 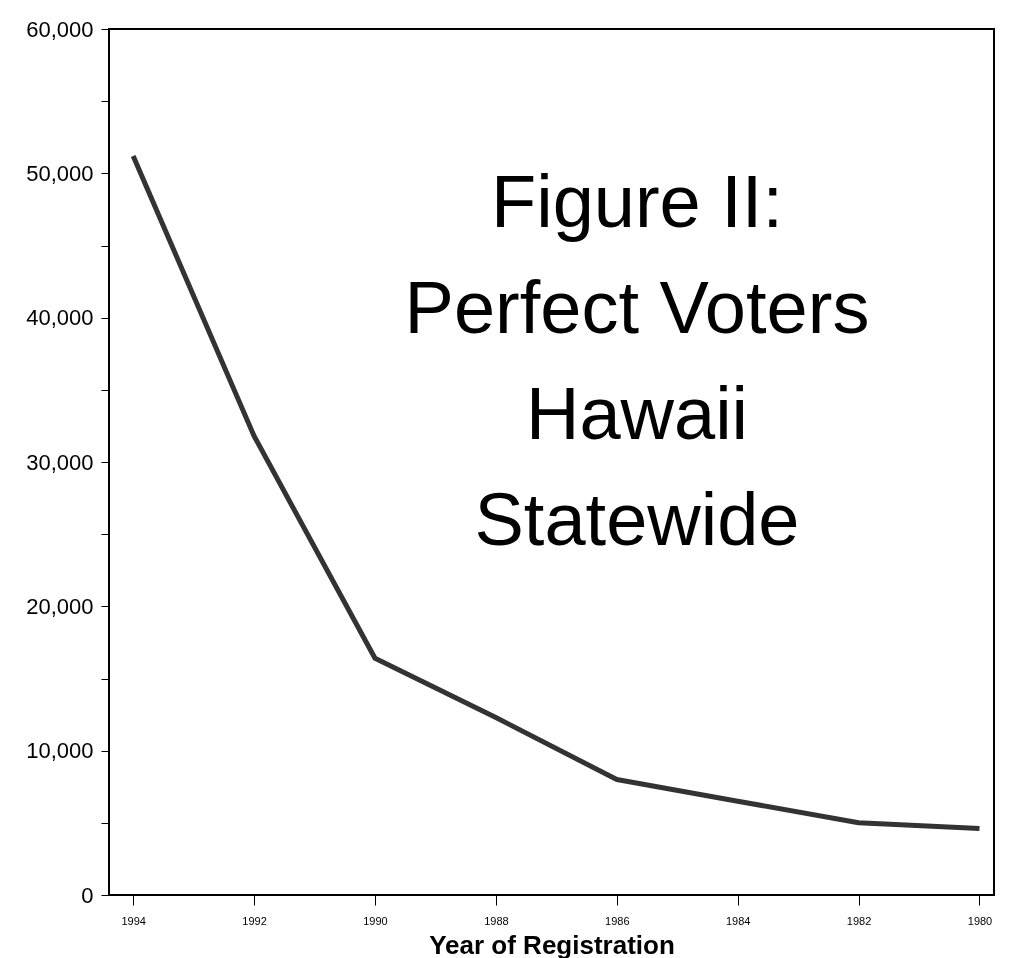 I want to click on y-tick-label: 20,000, so click(x=60, y=606).